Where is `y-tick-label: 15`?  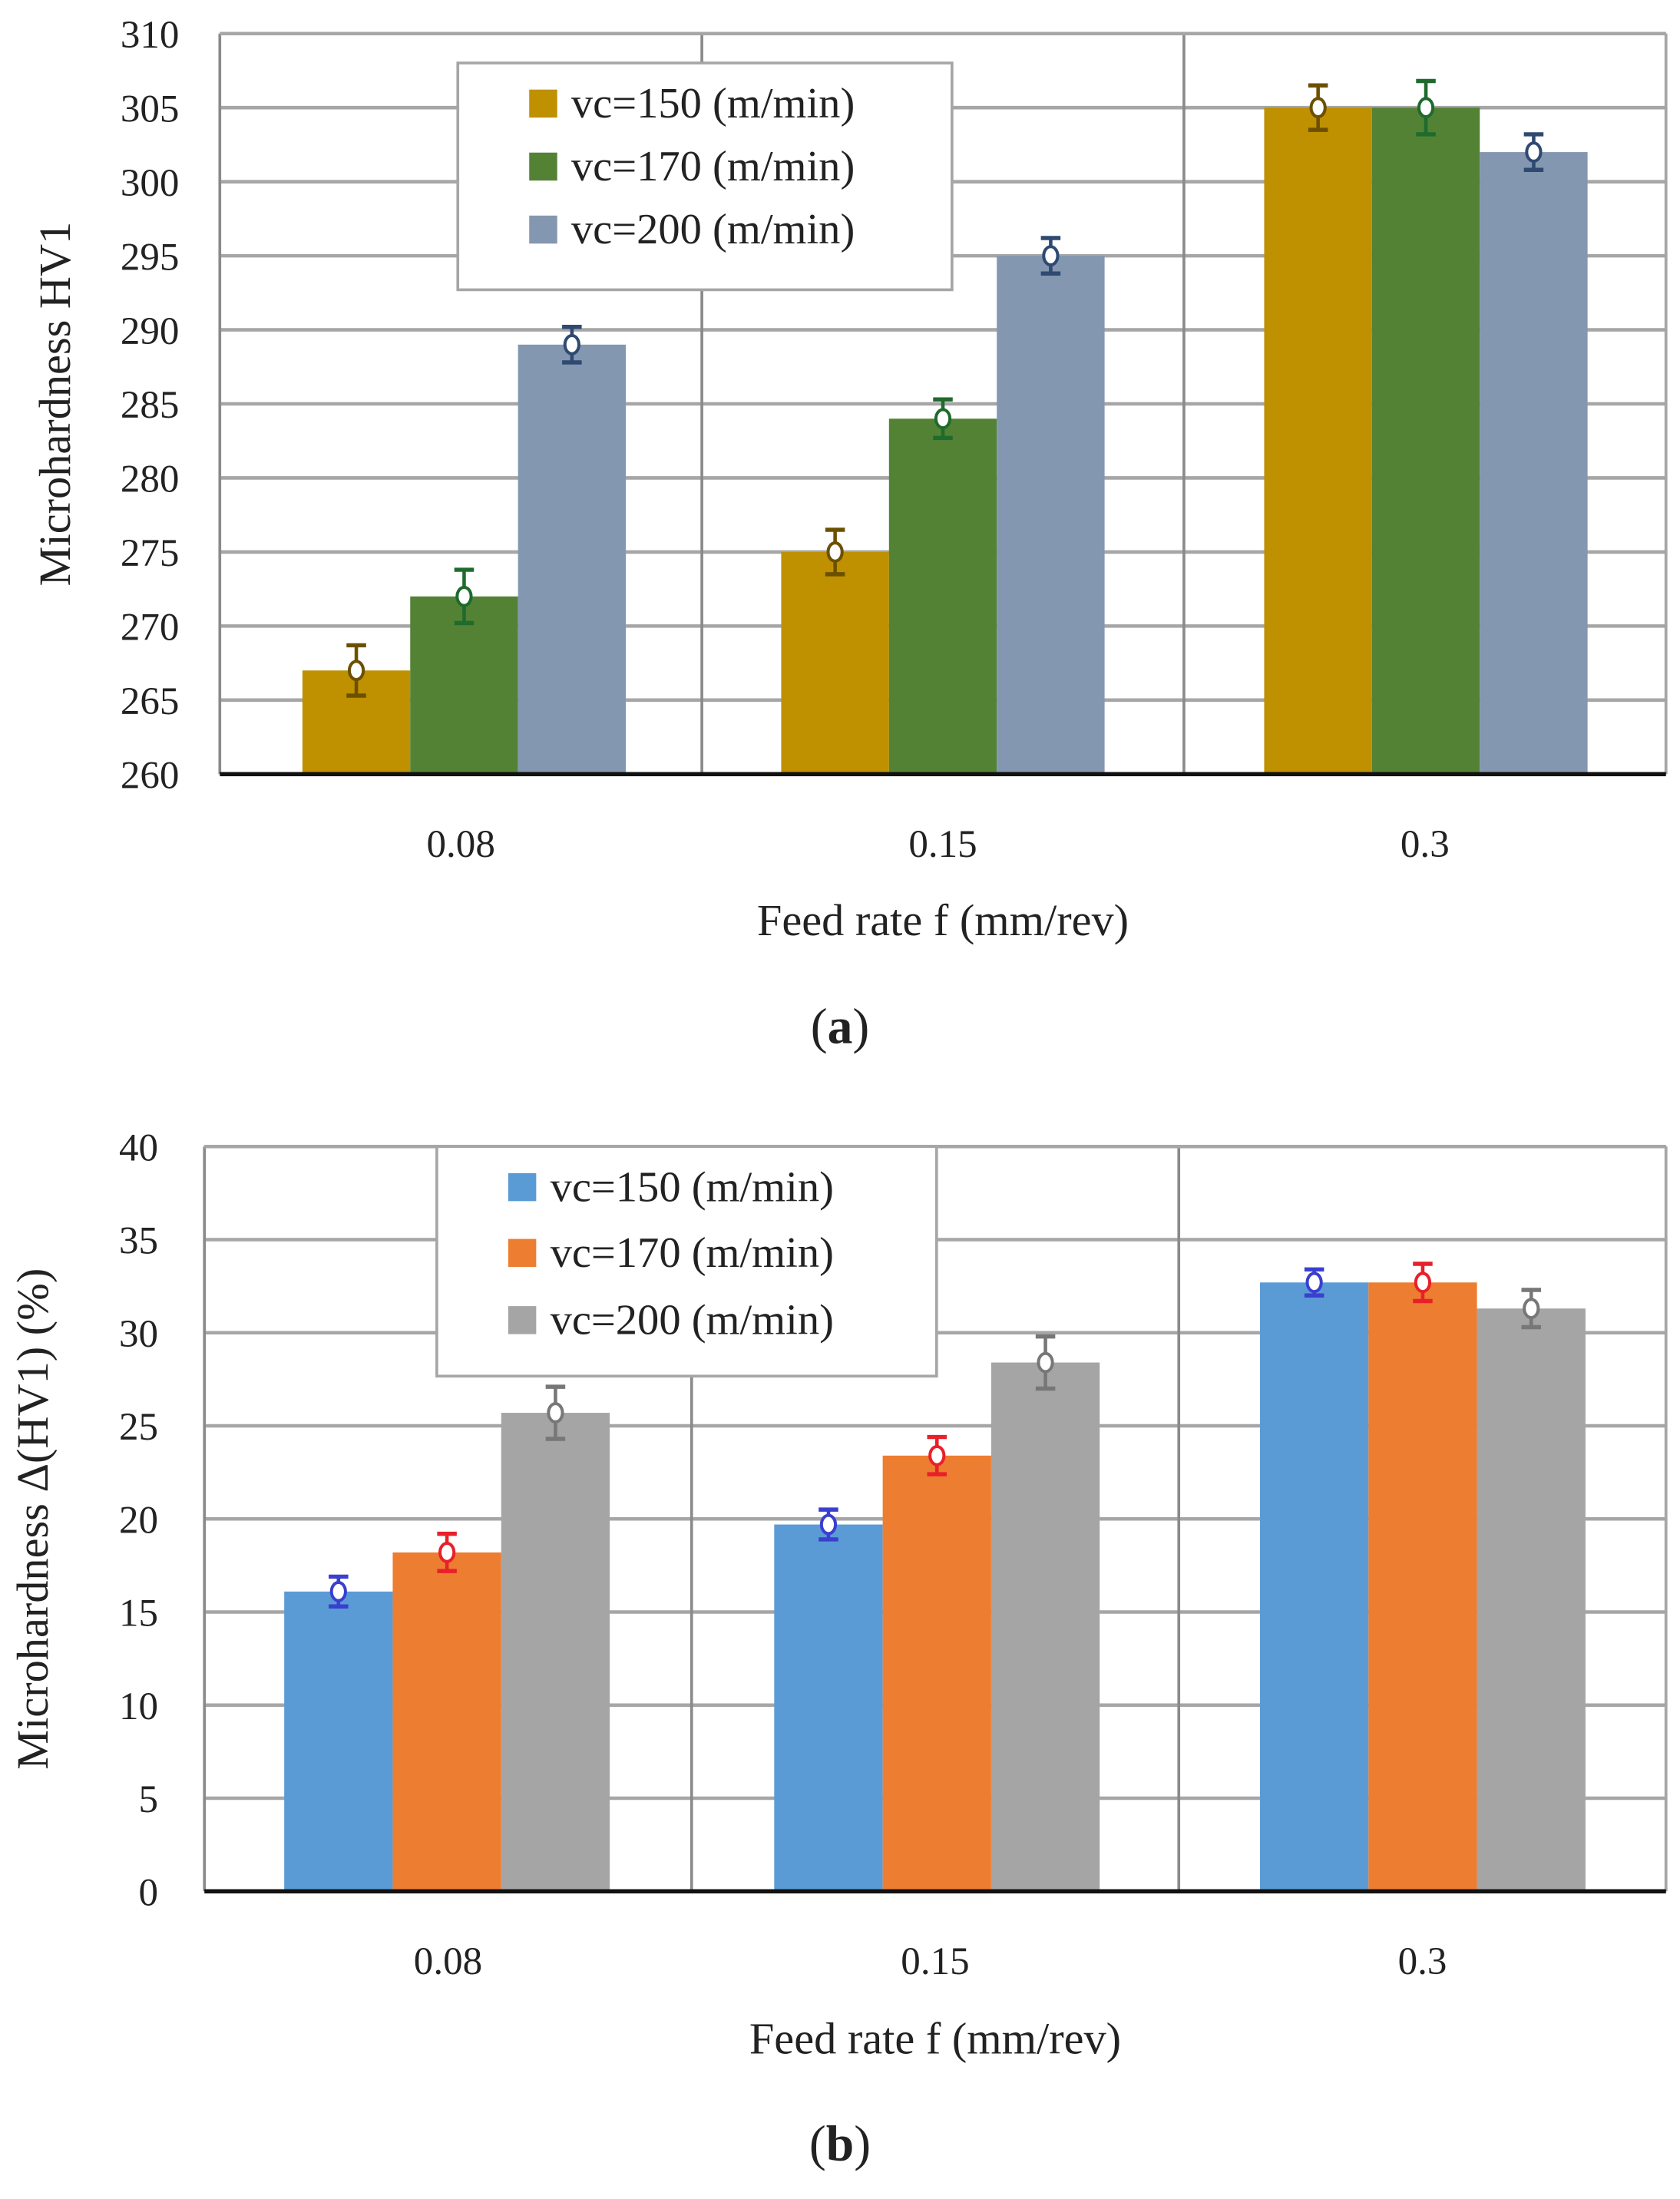 y-tick-label: 15 is located at coordinates (139, 1614).